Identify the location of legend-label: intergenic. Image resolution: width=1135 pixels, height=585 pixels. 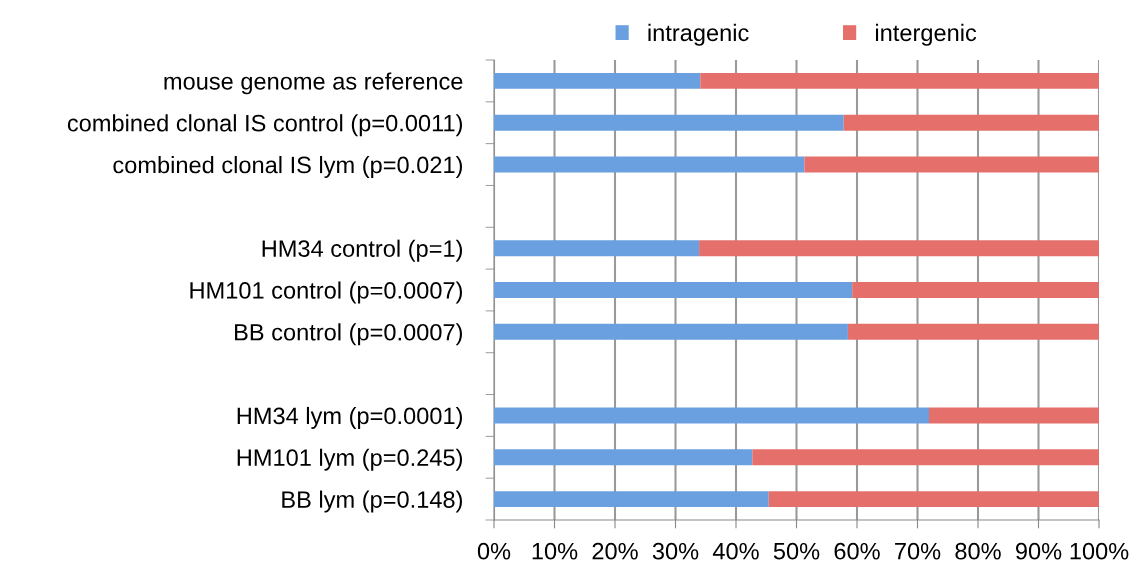
(926, 34).